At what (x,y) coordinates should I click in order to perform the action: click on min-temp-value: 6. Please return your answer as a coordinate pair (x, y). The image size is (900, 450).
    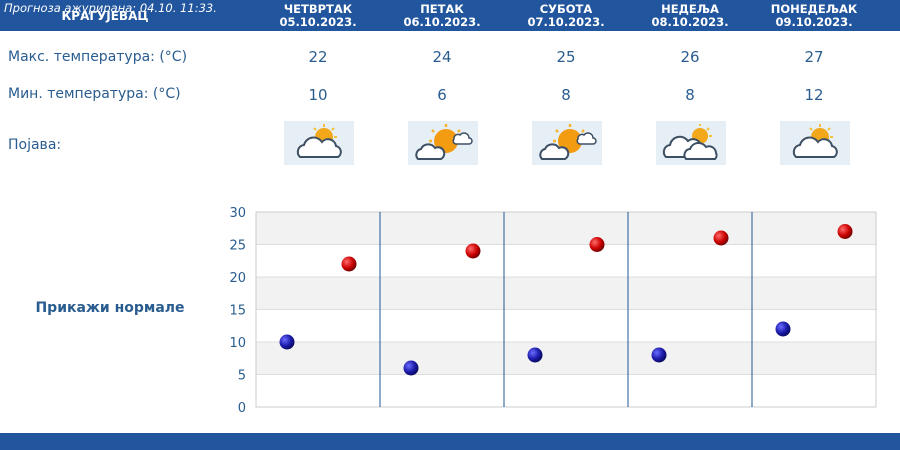
    Looking at the image, I should click on (442, 95).